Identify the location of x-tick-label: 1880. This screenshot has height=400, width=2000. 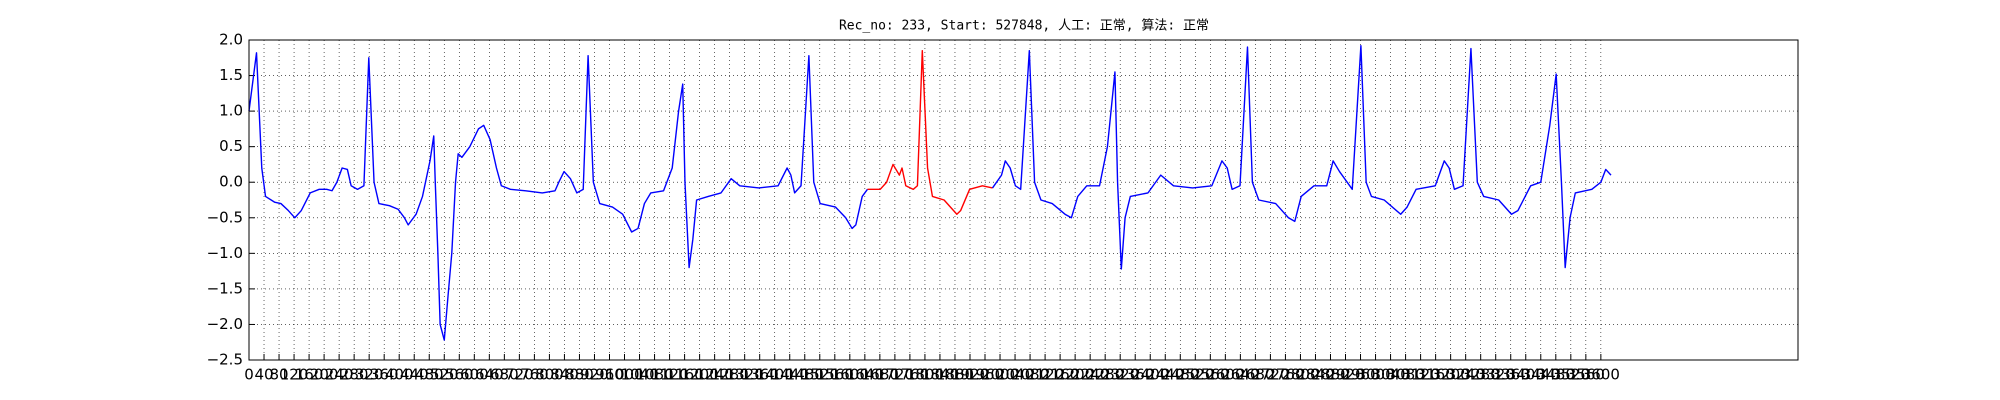
(955, 375).